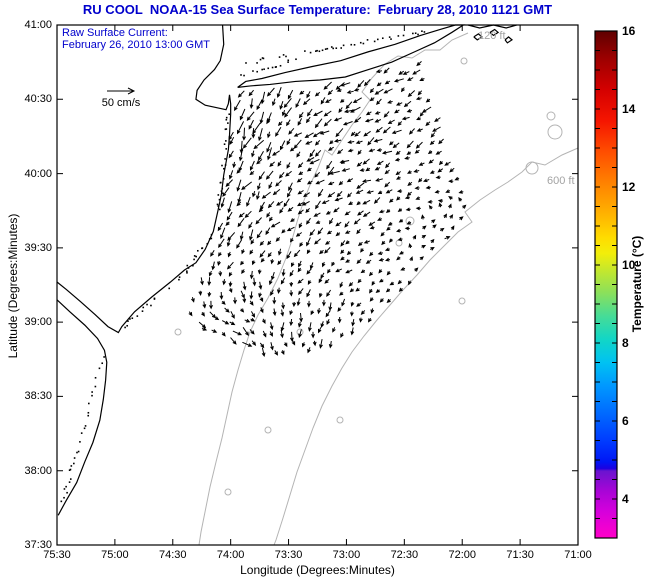 This screenshot has height=583, width=651. Describe the element at coordinates (462, 555) in the screenshot. I see `x-tick-label: 72:00` at that location.